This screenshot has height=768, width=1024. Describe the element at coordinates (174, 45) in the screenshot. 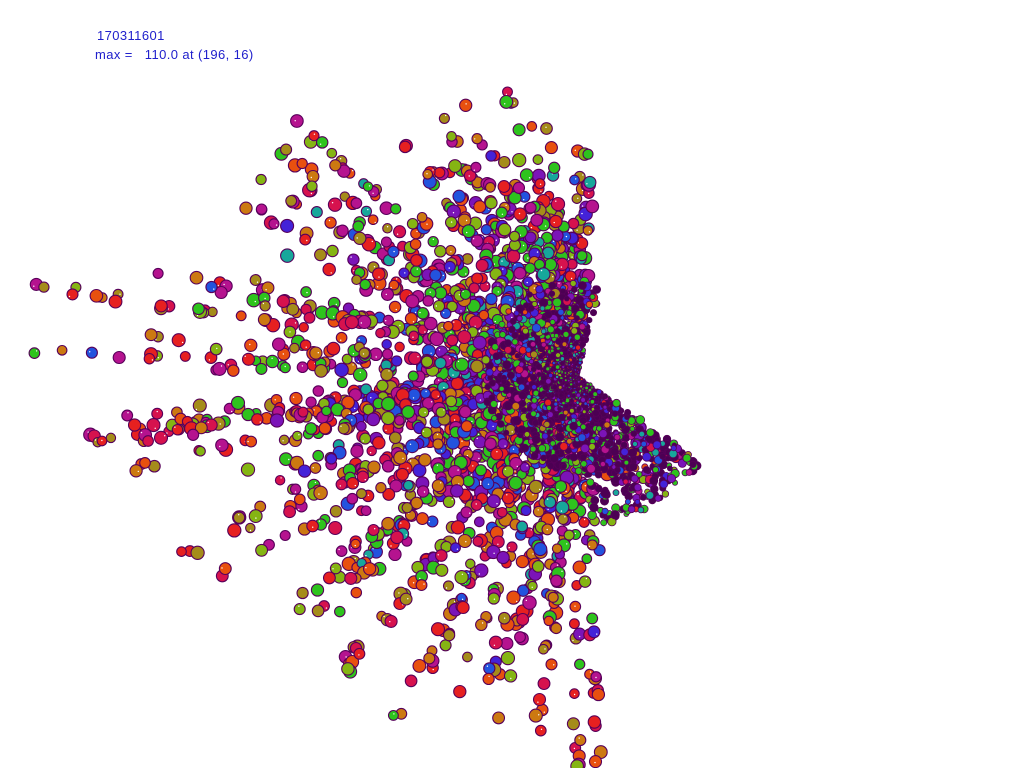

I see `plot-header: 170311601 max = 110.0 at (196, 16)` at that location.